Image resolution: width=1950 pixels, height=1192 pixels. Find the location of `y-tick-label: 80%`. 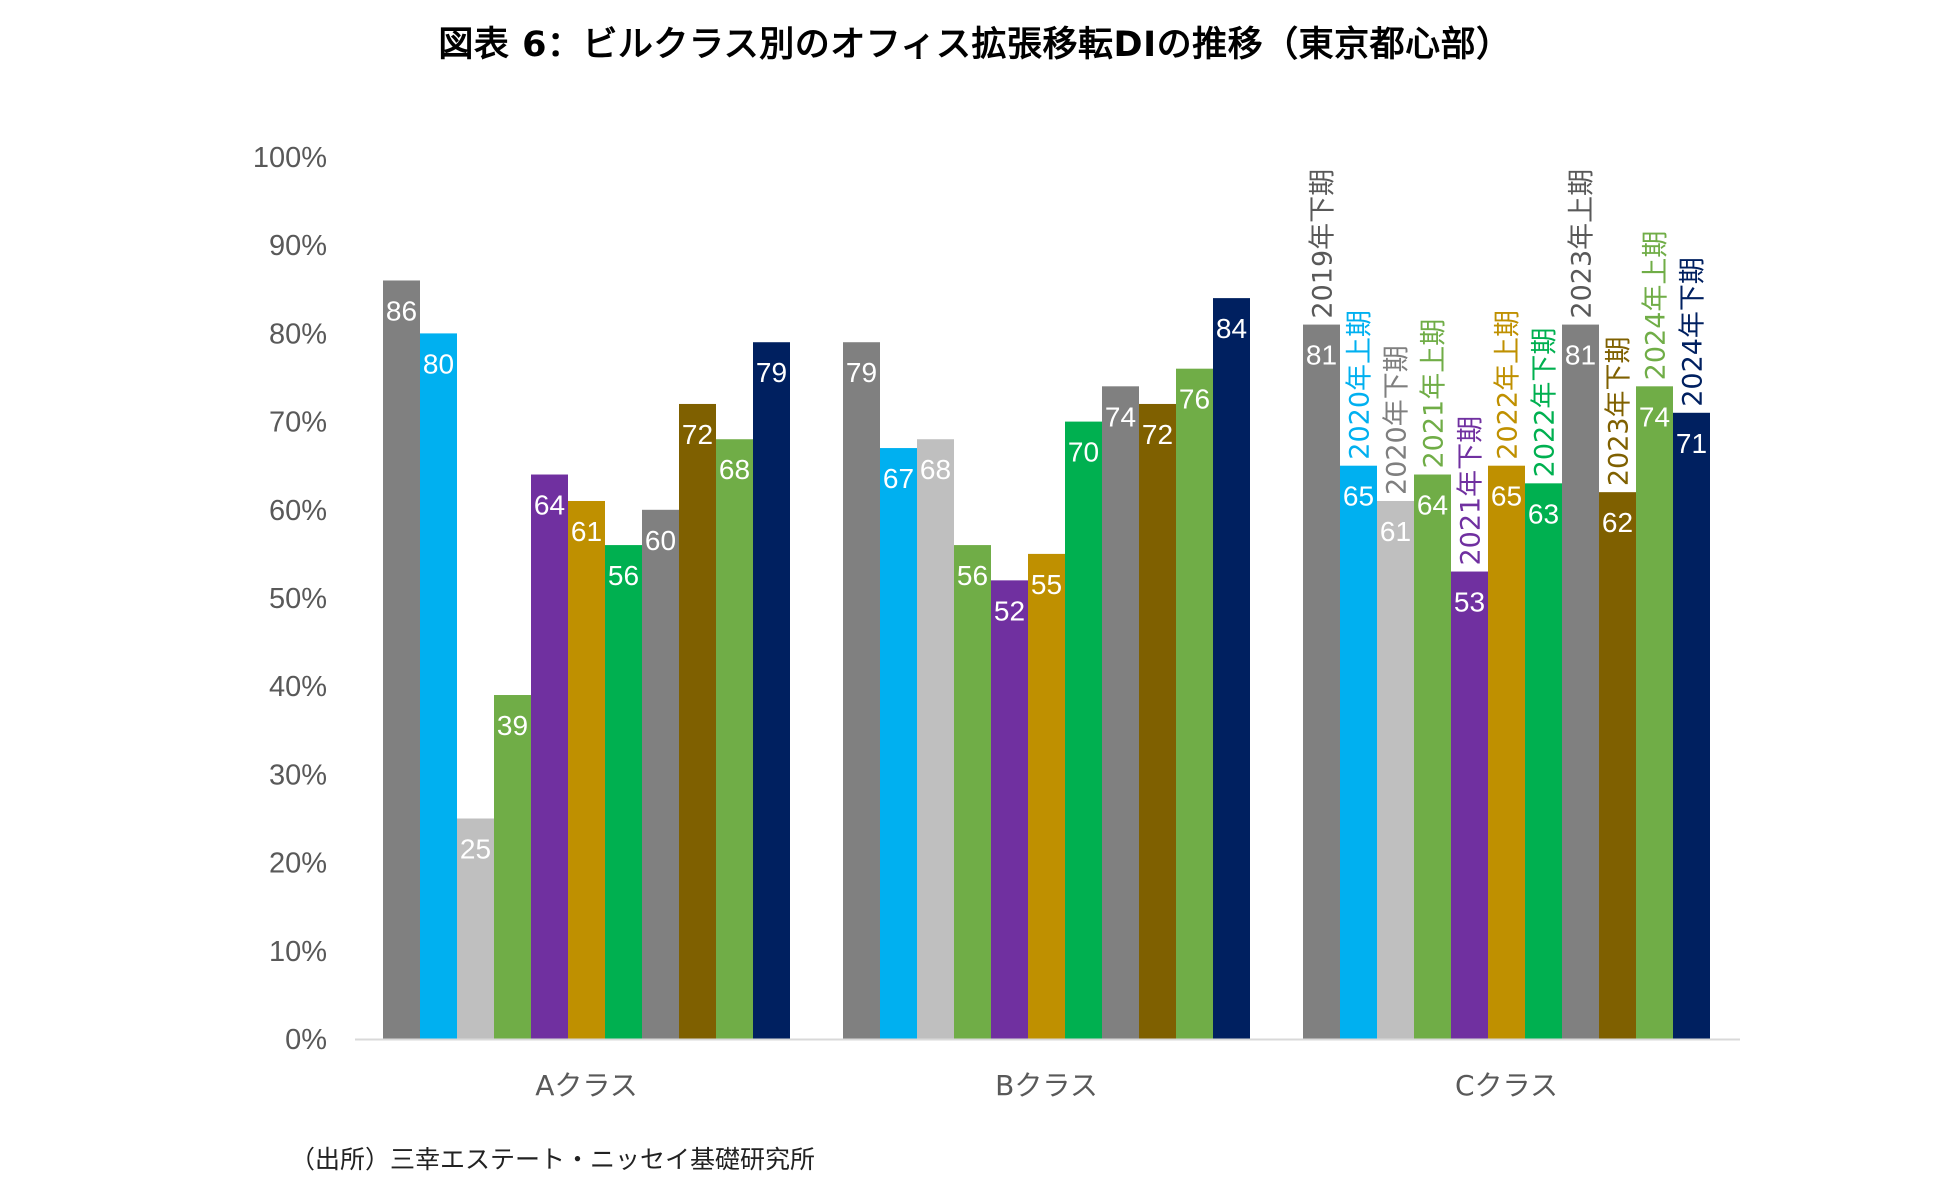

y-tick-label: 80% is located at coordinates (298, 334).